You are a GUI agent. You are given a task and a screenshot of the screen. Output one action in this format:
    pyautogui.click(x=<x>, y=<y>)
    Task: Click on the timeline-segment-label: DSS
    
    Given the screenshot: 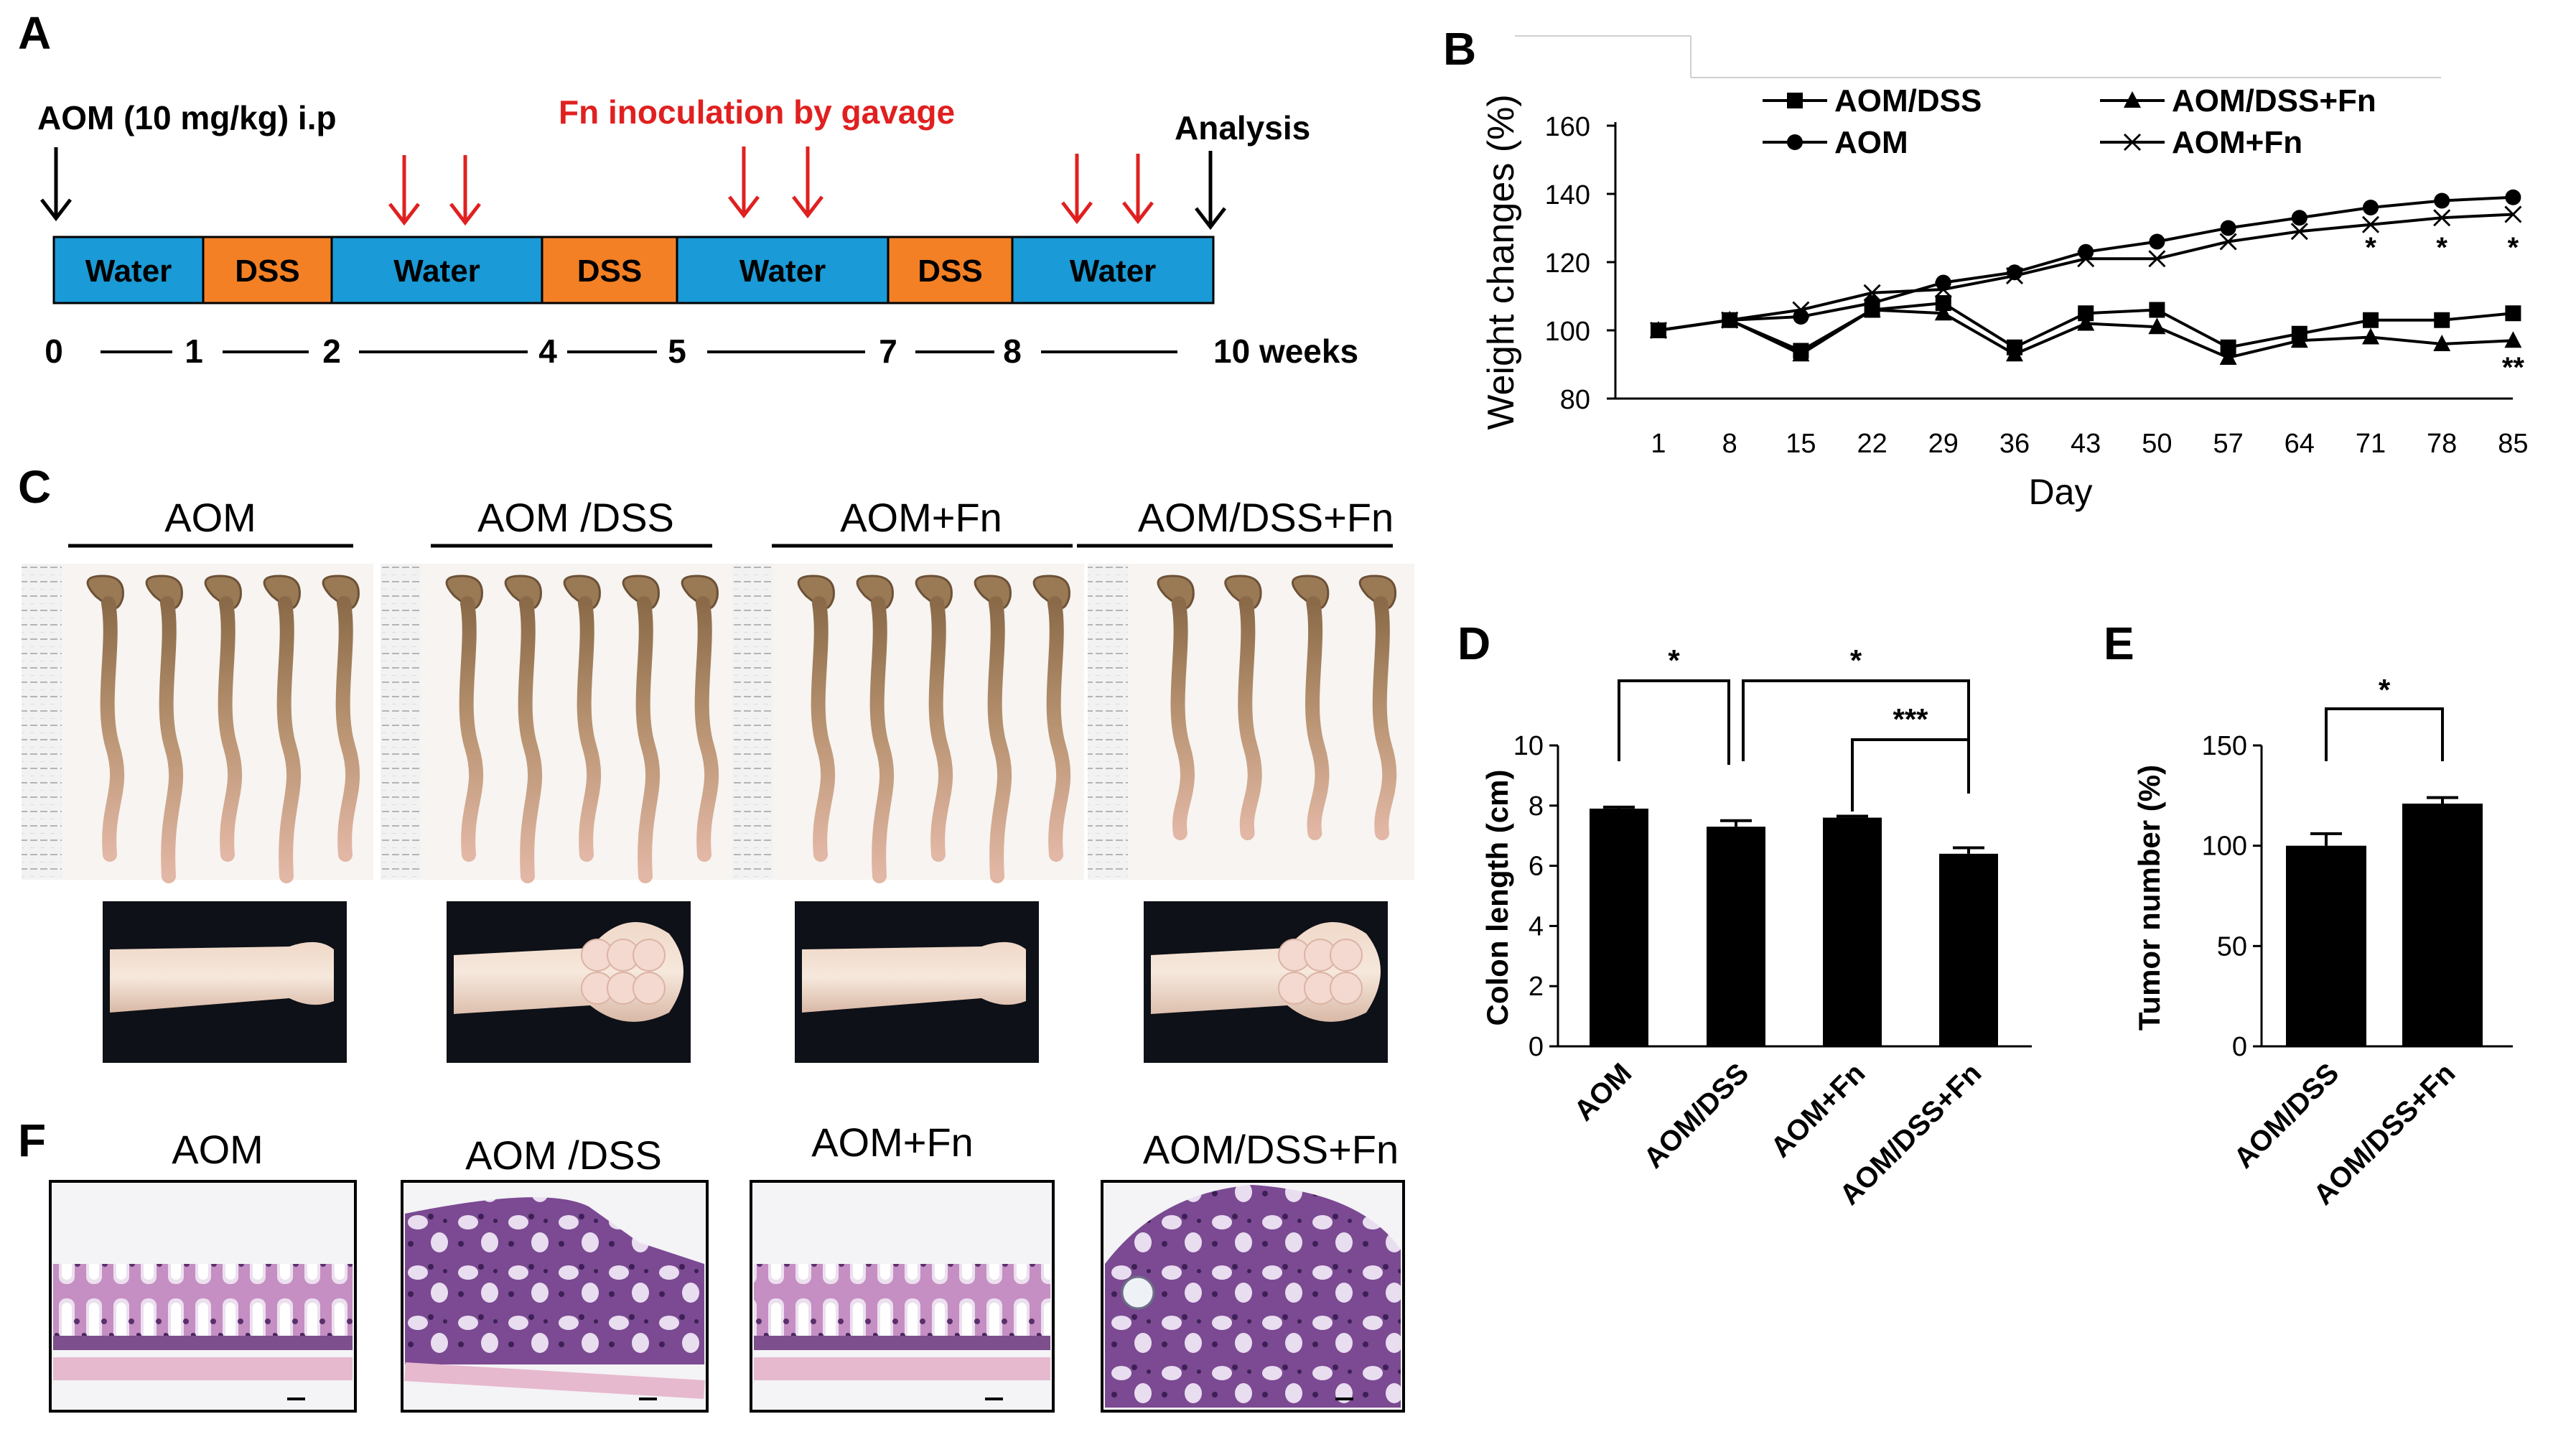 What is the action you would take?
    pyautogui.click(x=950, y=271)
    